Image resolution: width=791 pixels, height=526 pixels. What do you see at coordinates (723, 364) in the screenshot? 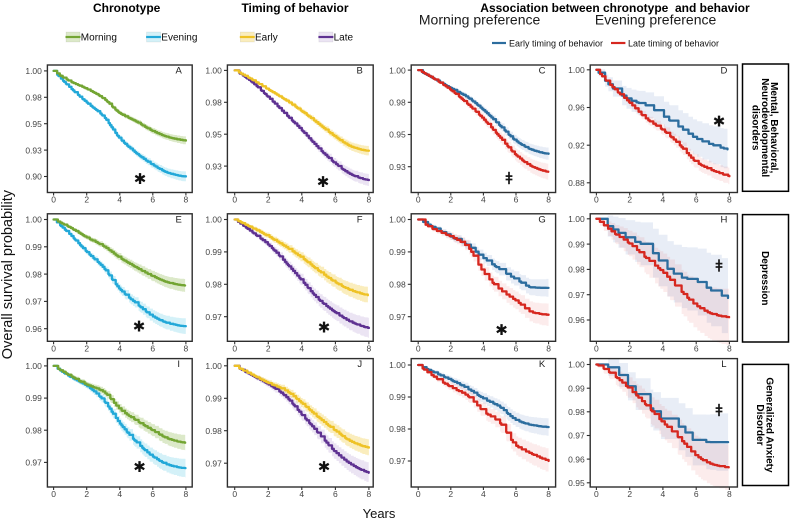
I see `svg-text: L` at bounding box center [723, 364].